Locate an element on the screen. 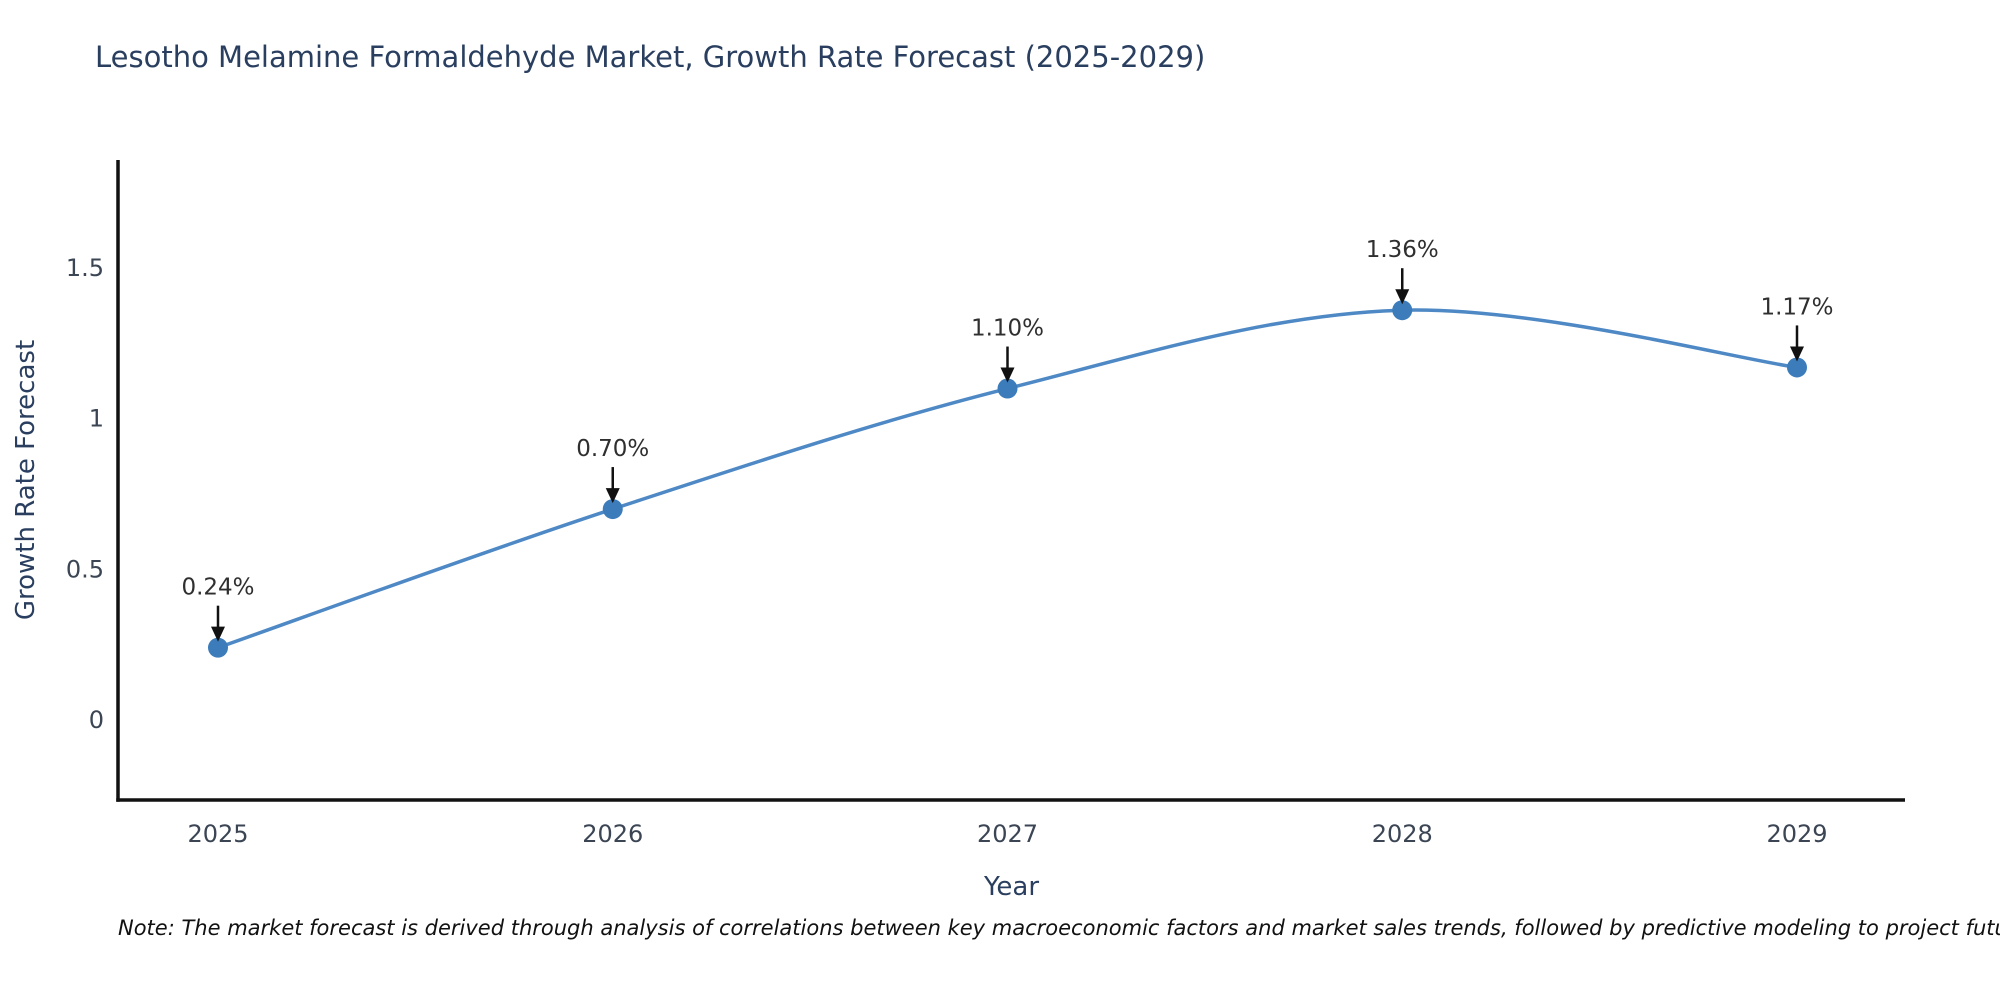 The width and height of the screenshot is (2000, 1000). point-annotation-label: 1.10% is located at coordinates (1007, 329).